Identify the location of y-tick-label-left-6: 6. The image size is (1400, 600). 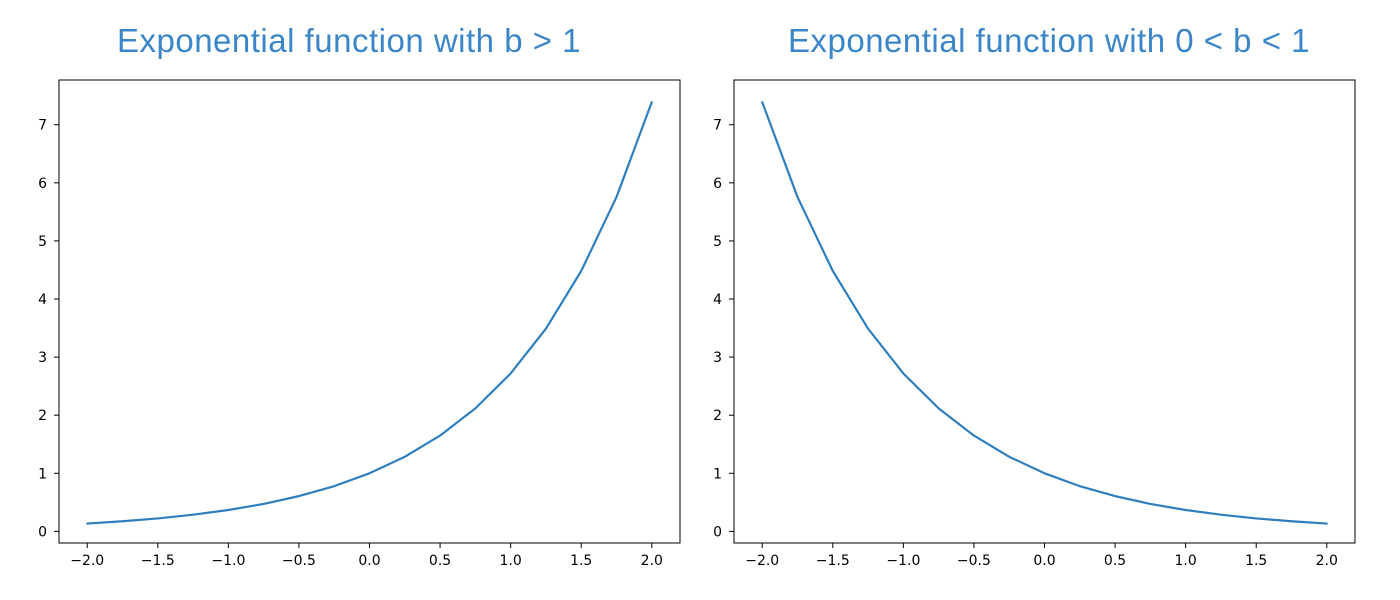
(42, 184).